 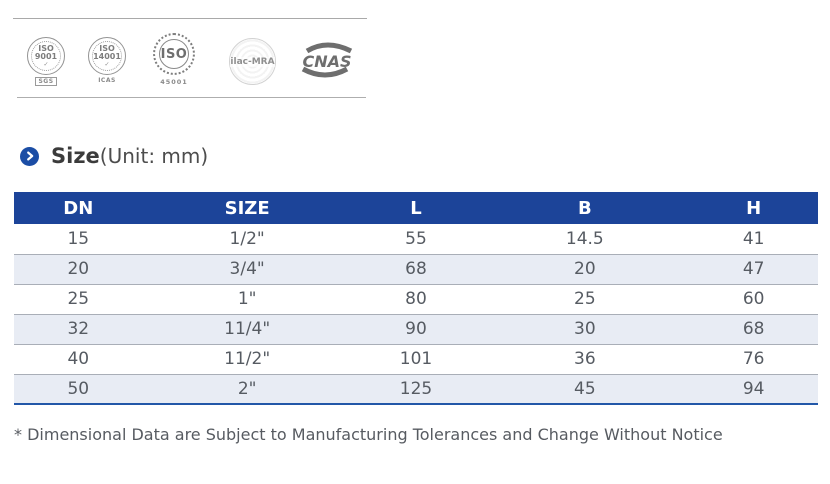 I want to click on section-heading: Size (Unit: mm), so click(x=114, y=156).